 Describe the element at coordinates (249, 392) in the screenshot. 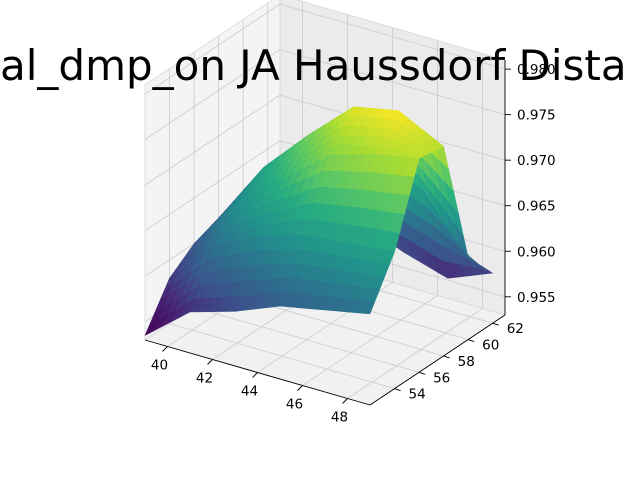

I see `x-tick-label: 44` at that location.